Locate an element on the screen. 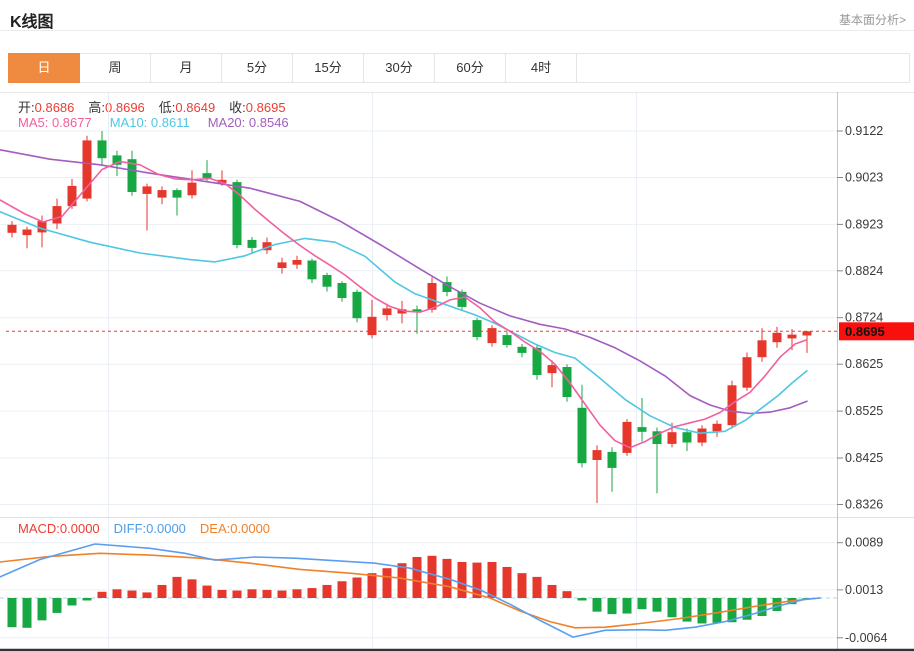 The height and width of the screenshot is (652, 914). axis-label: 0.0089 is located at coordinates (864, 543).